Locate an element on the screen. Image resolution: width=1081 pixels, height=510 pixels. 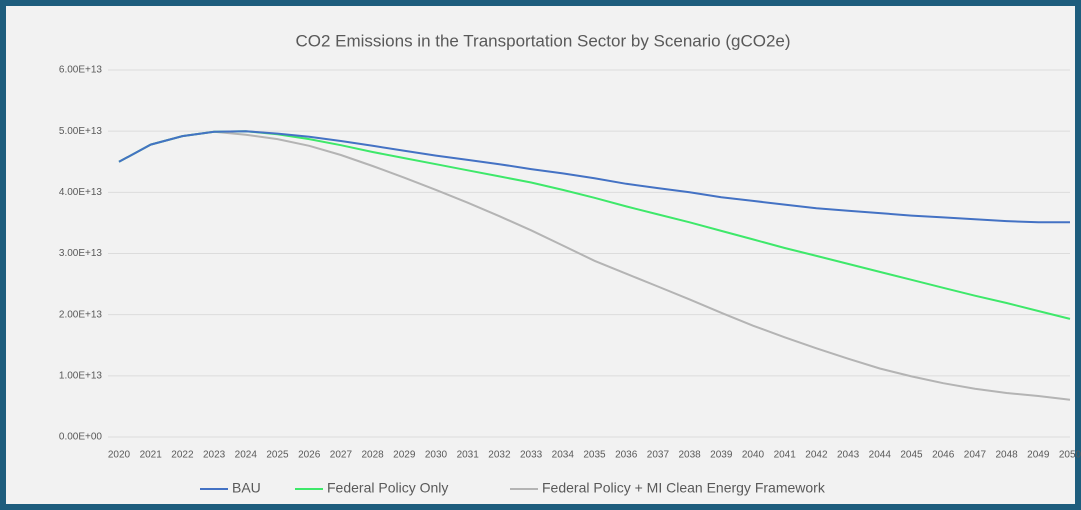
x-tick-label: 2036 is located at coordinates (626, 455).